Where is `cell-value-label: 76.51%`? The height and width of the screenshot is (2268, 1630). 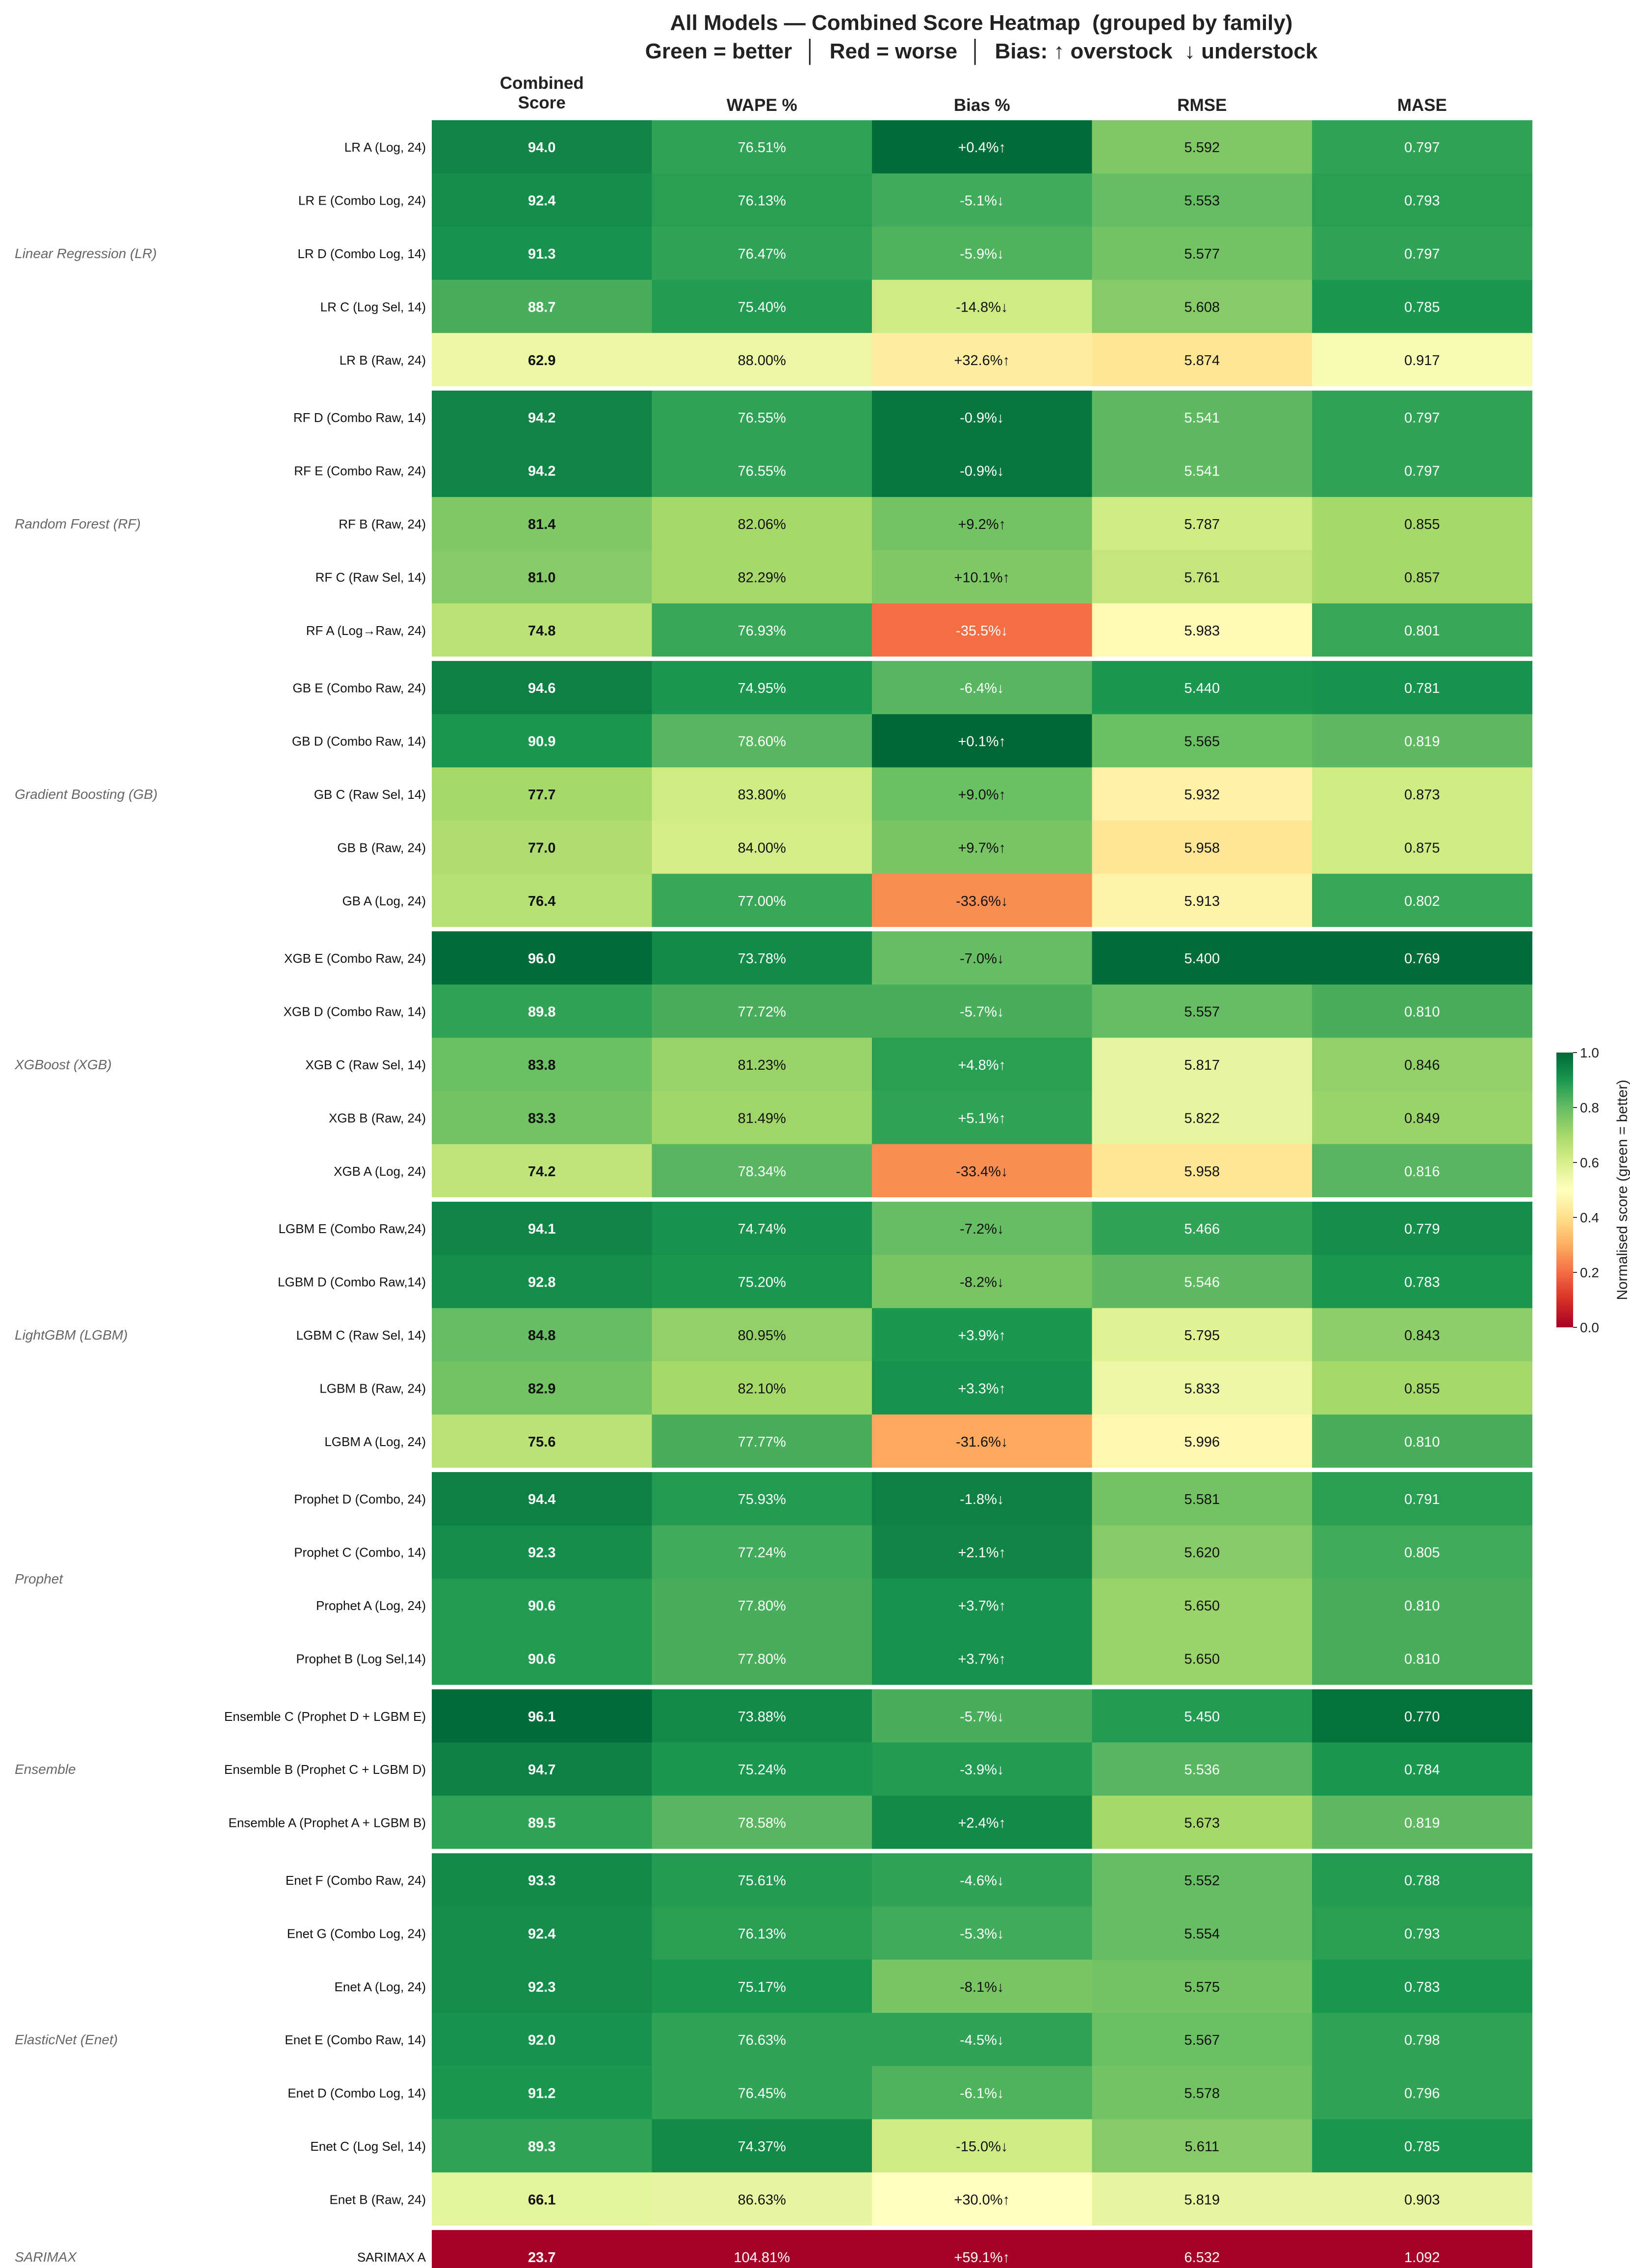 cell-value-label: 76.51% is located at coordinates (762, 148).